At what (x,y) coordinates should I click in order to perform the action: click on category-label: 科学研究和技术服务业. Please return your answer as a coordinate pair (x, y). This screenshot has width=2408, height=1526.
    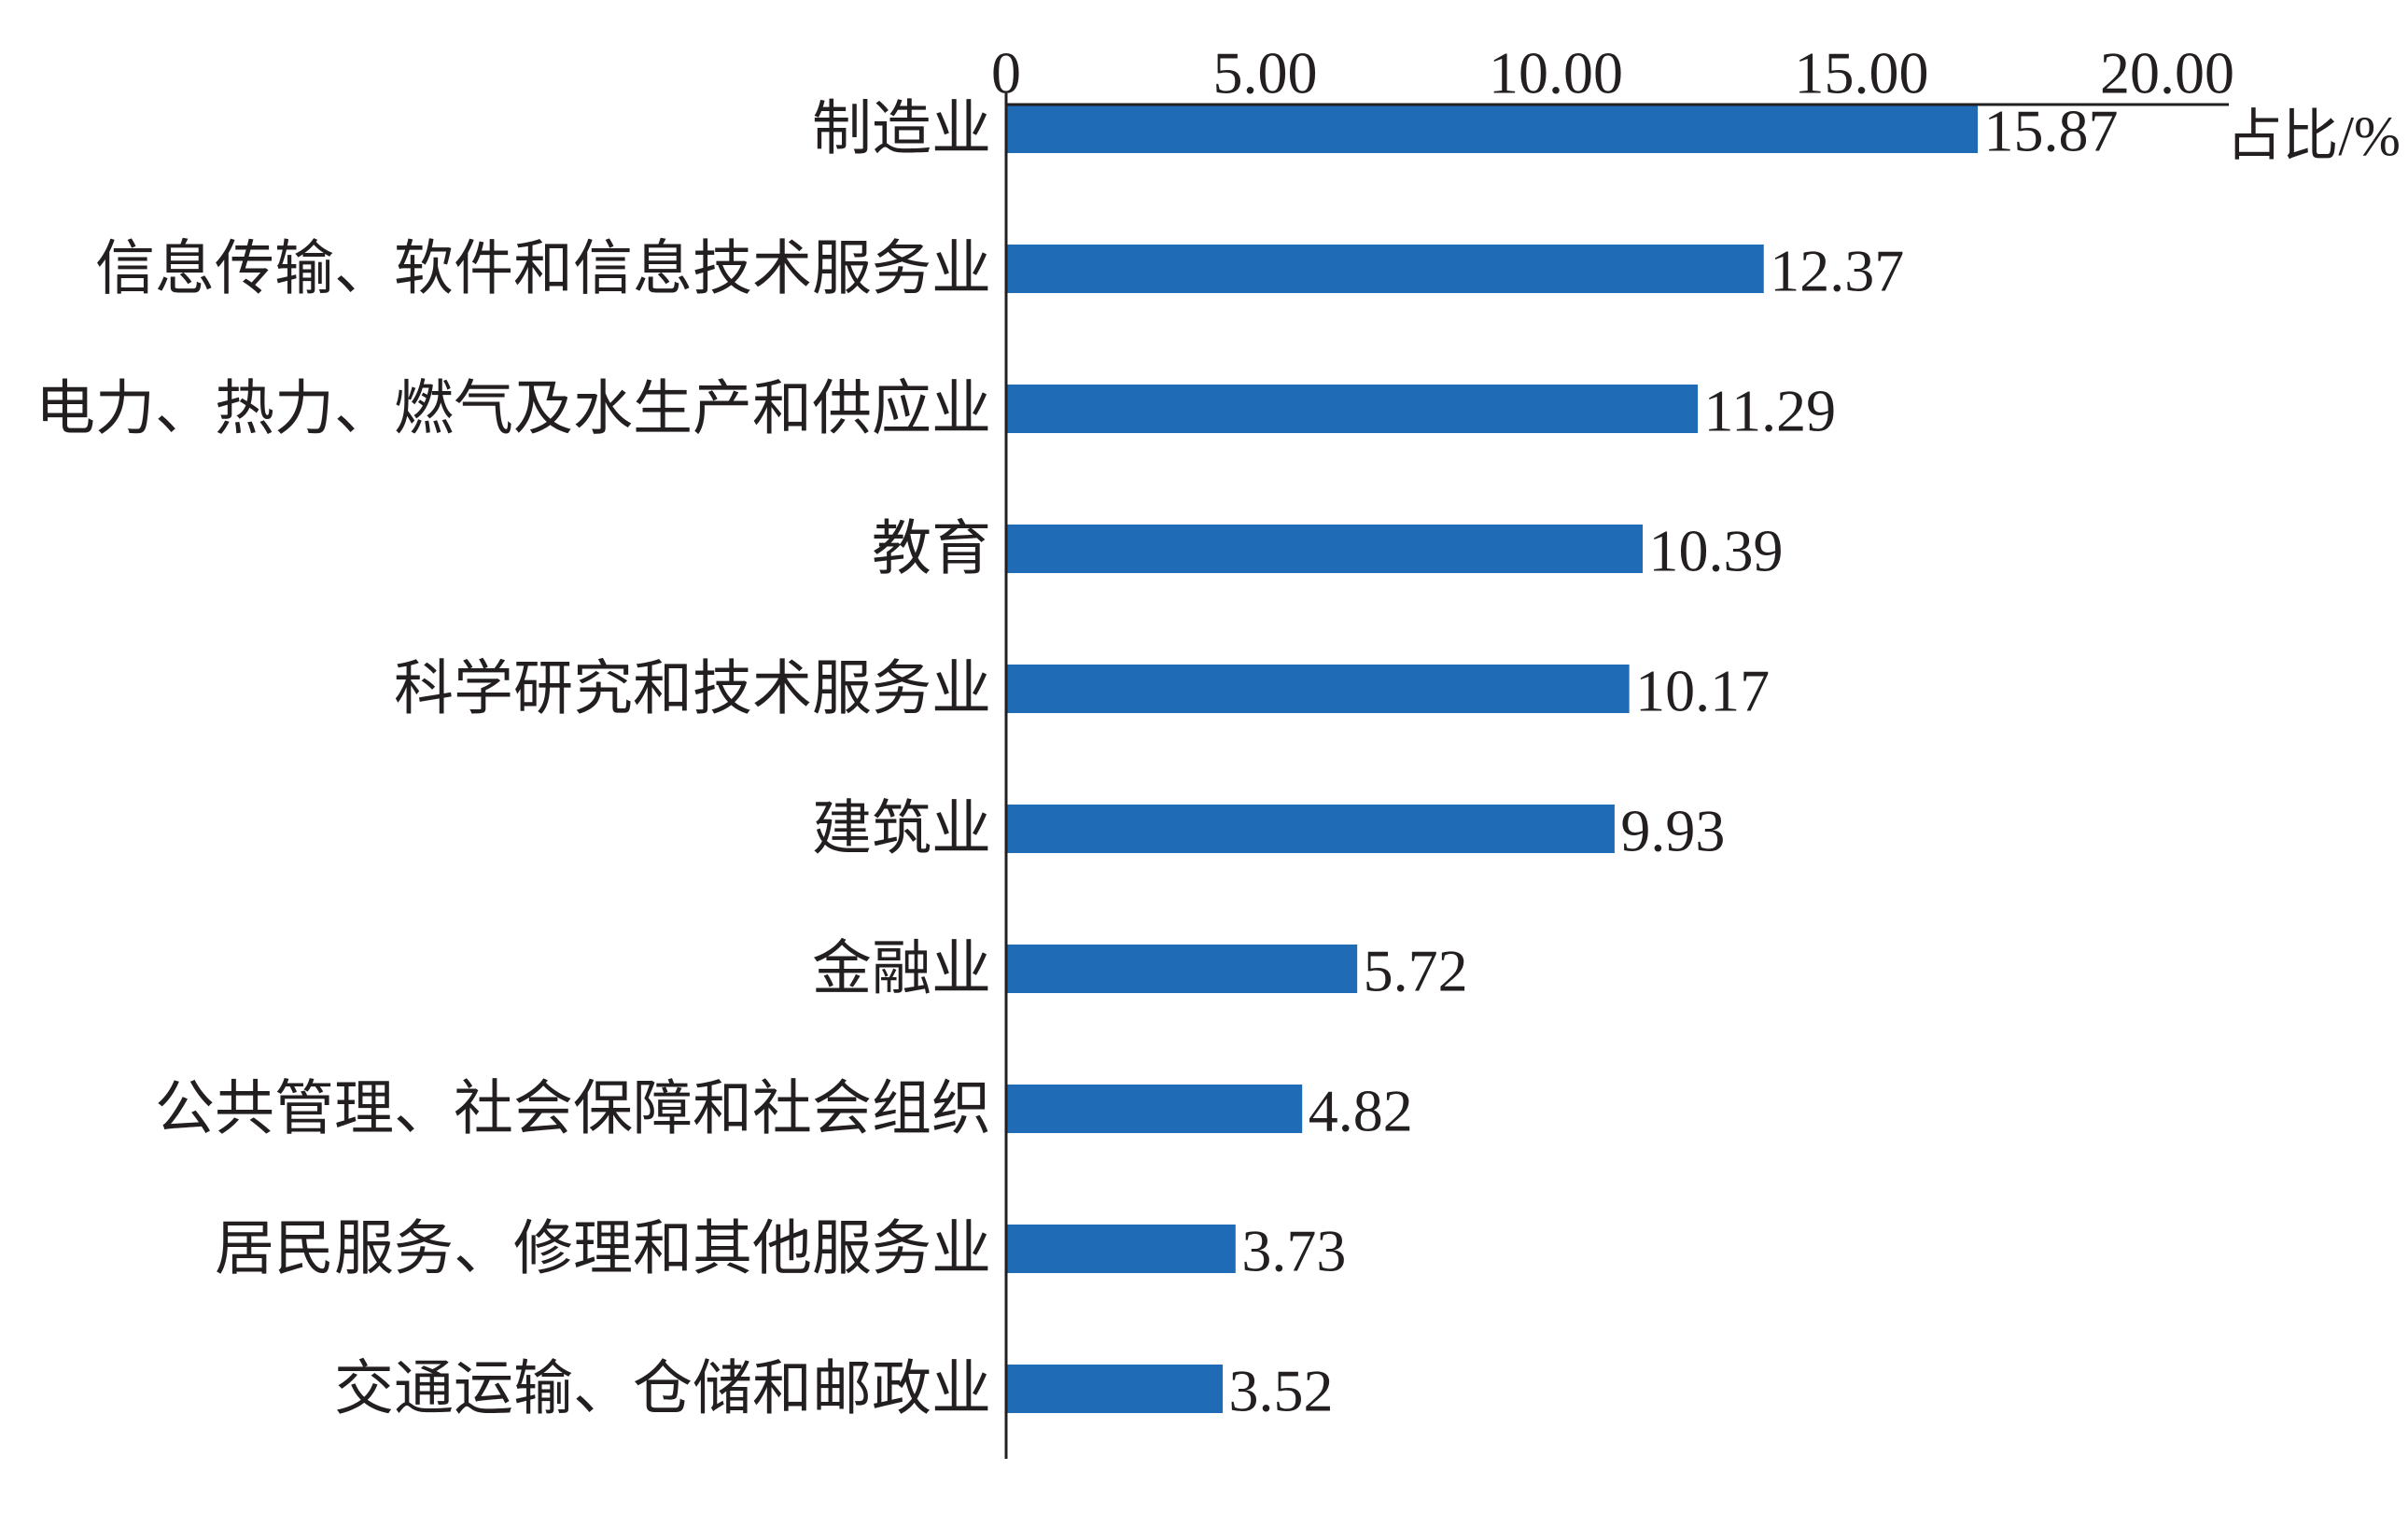
    Looking at the image, I should click on (692, 689).